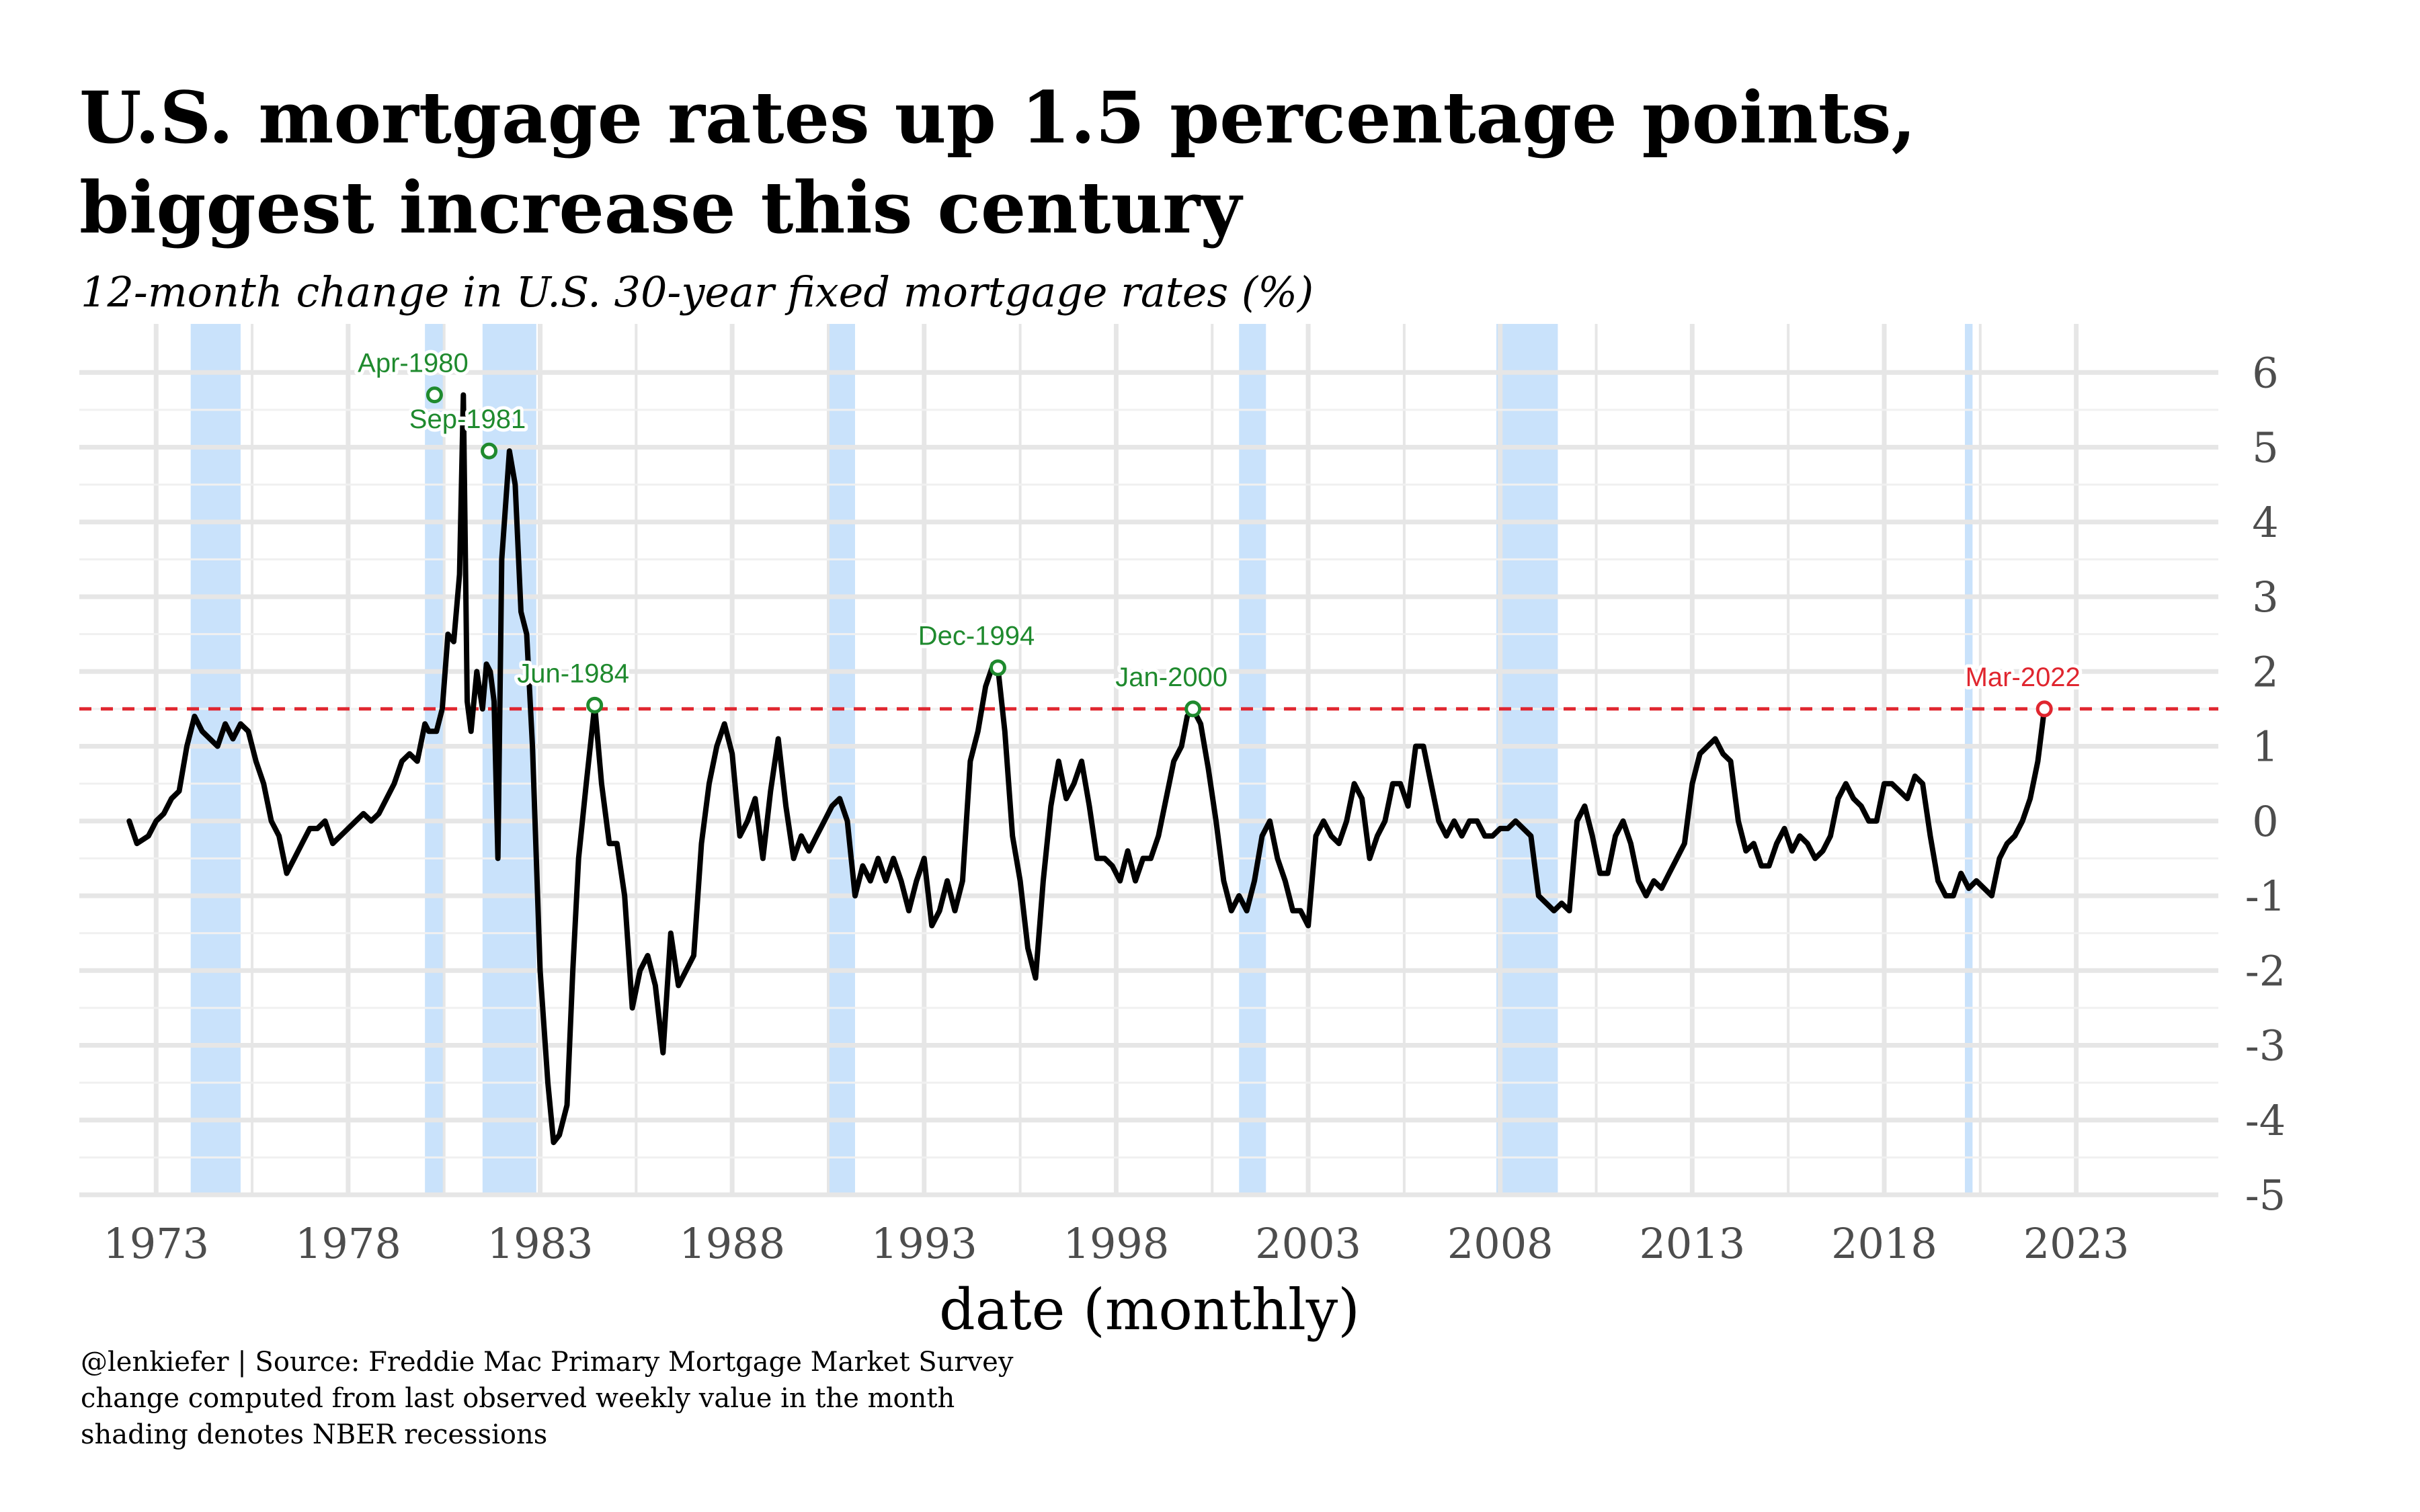  I want to click on x-tick-1998: 1998, so click(1116, 1244).